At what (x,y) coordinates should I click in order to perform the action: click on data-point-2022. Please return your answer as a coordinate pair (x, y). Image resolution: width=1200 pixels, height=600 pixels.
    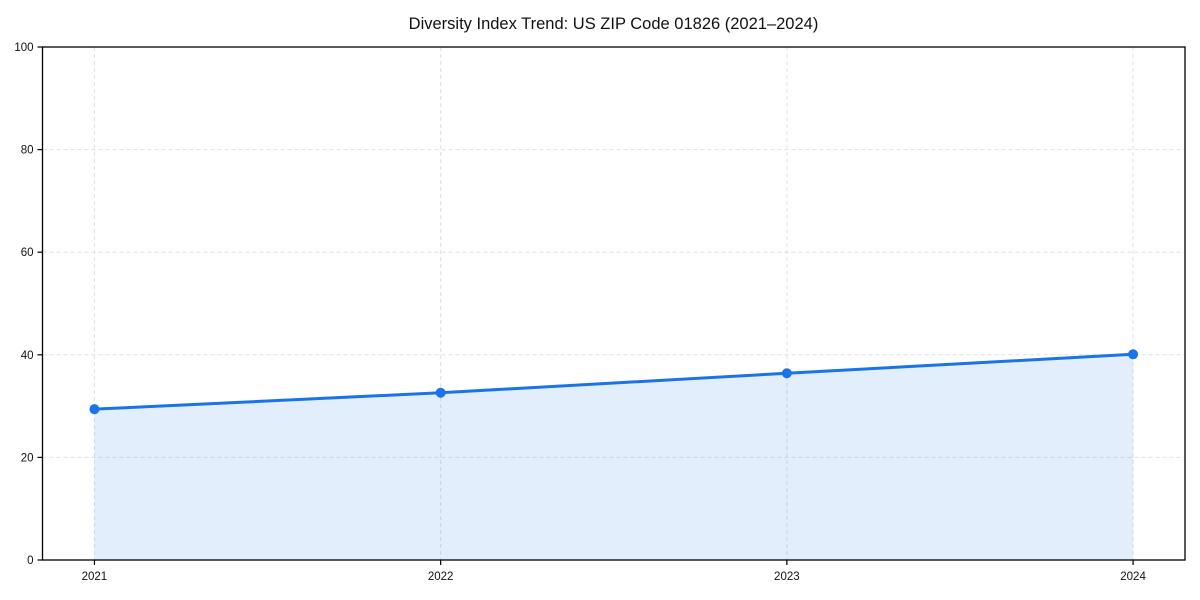
    Looking at the image, I should click on (440, 392).